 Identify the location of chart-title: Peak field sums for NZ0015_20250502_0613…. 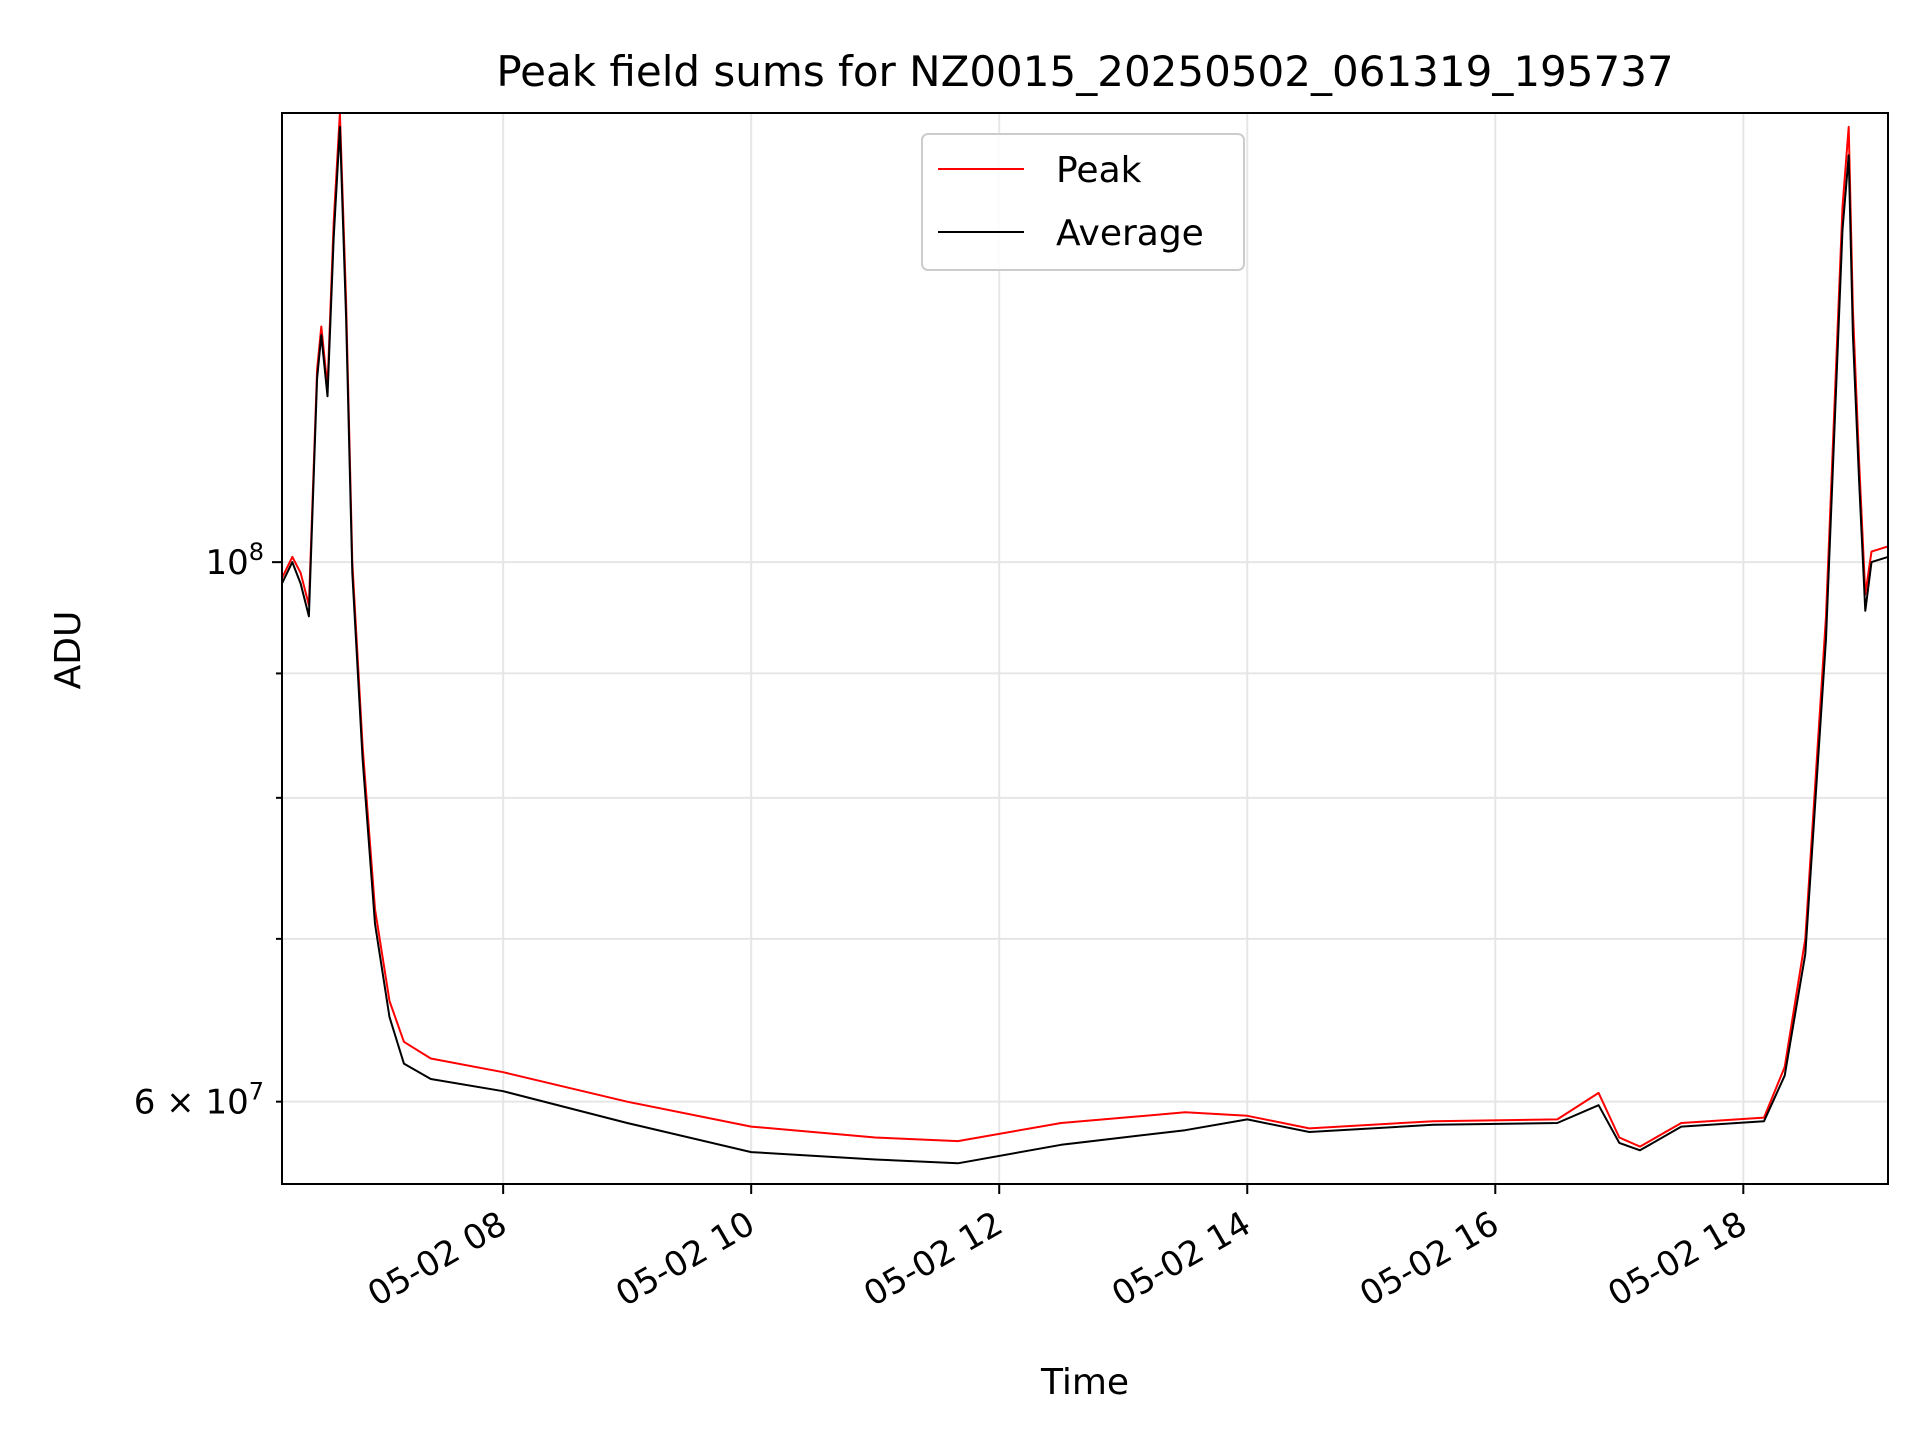
(1084, 71).